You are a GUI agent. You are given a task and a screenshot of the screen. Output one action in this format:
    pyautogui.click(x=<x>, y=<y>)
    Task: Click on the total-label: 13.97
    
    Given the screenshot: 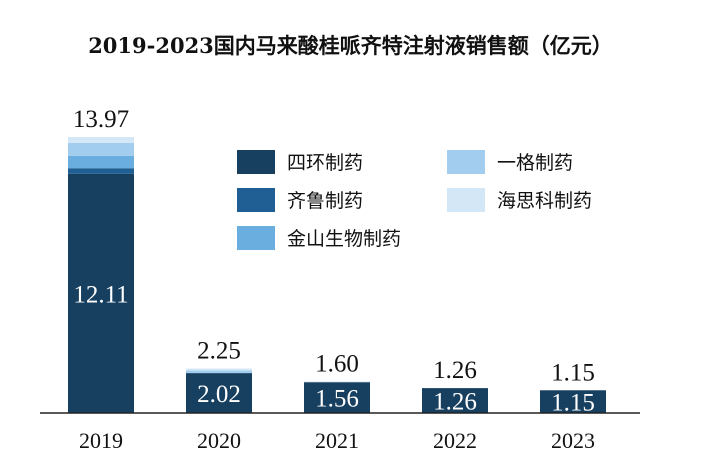 What is the action you would take?
    pyautogui.click(x=101, y=119)
    